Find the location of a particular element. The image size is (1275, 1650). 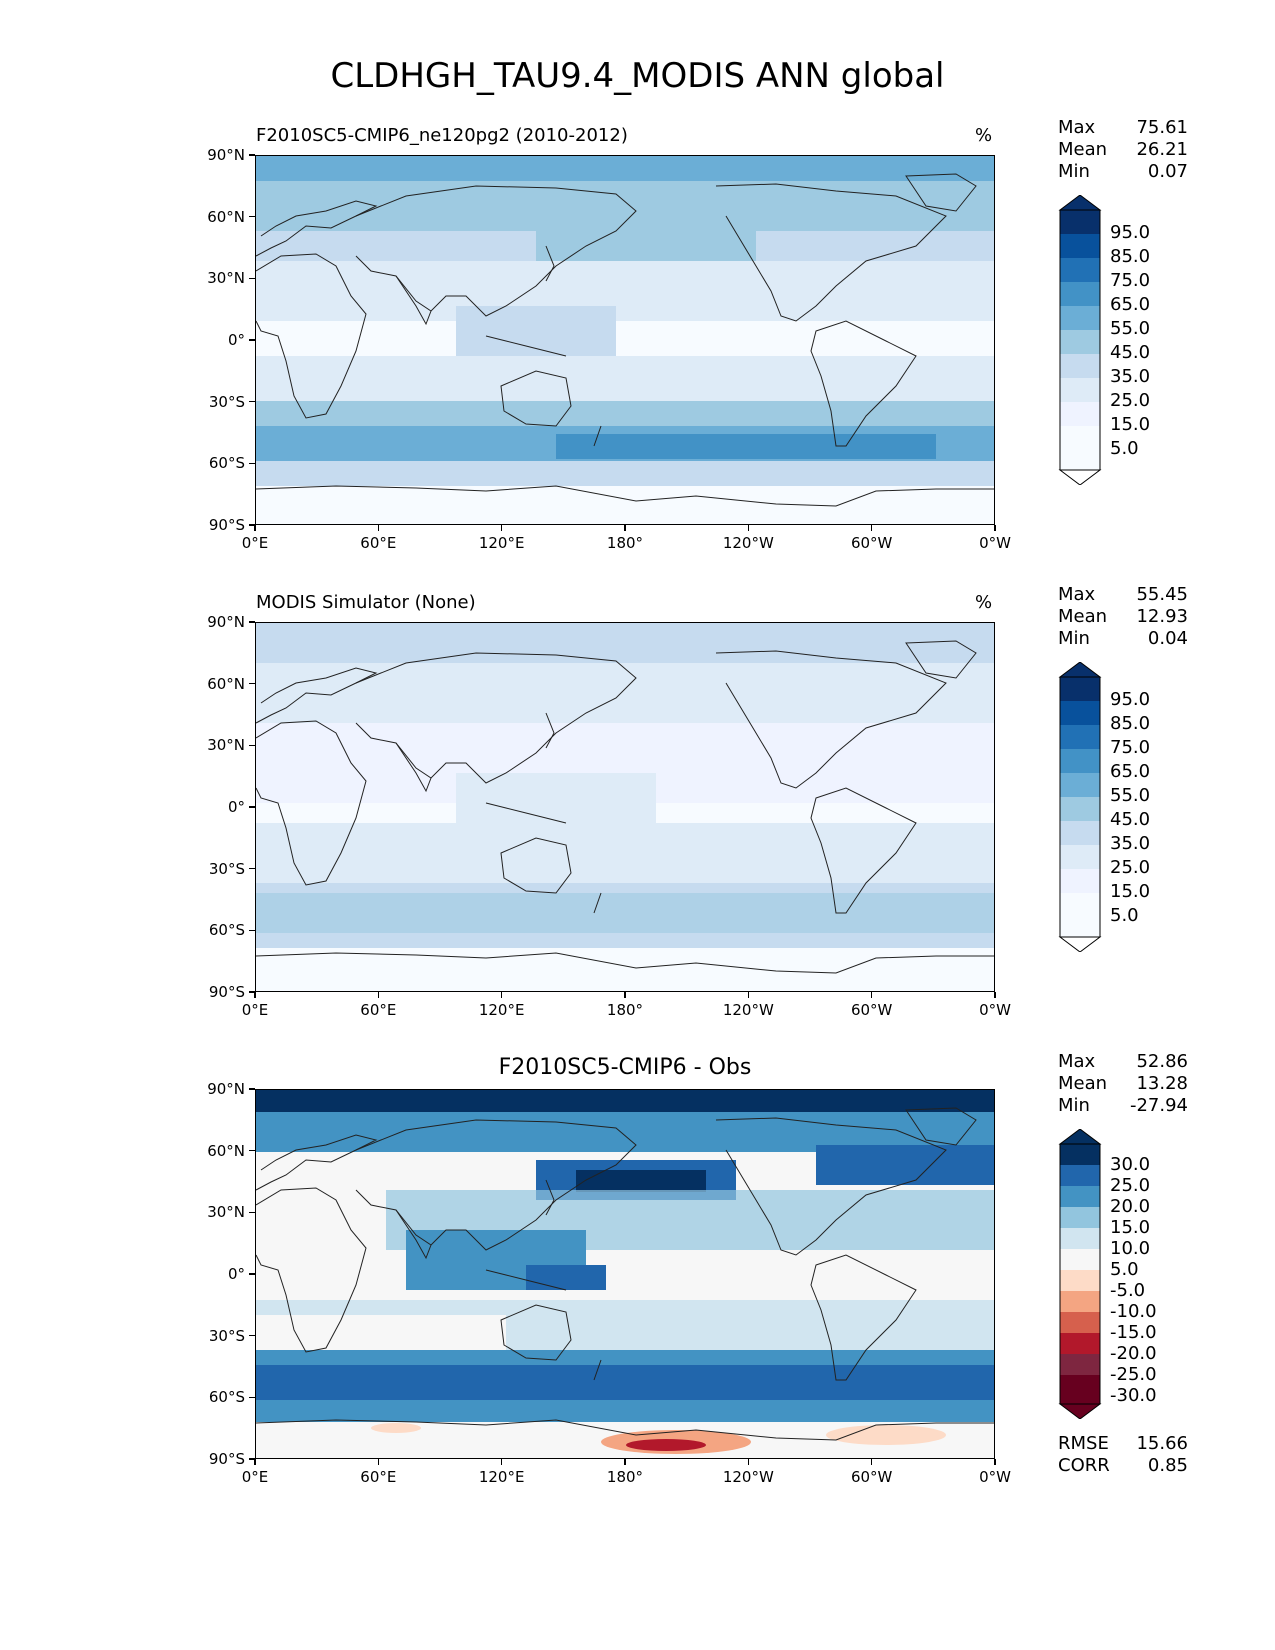

lon-label: 0°W is located at coordinates (995, 1477).